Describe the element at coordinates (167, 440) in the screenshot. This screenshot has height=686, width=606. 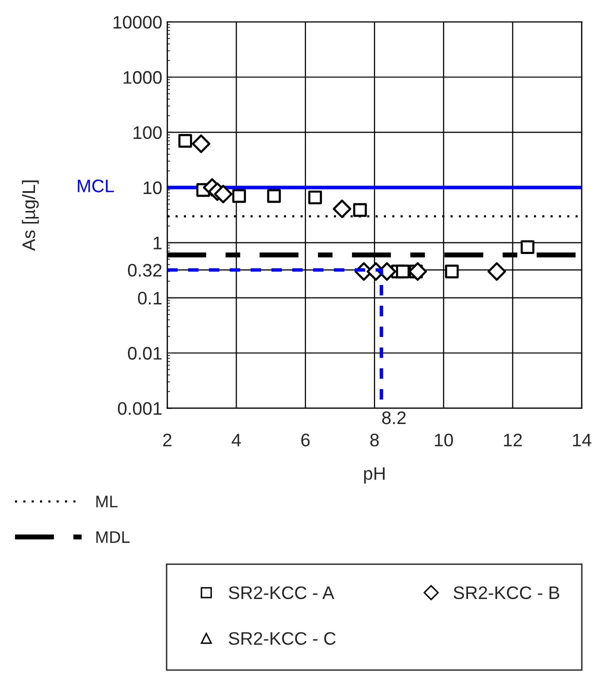
I see `x-tick-label: 2` at that location.